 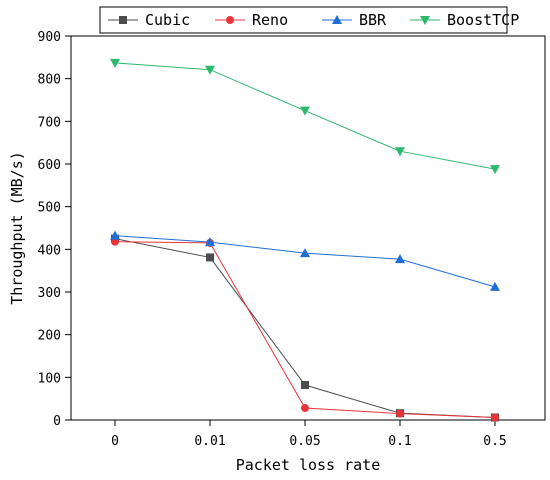 What do you see at coordinates (54, 229) in the screenshot?
I see `y-axis: 0 100 200 300 400 500 600 700 800 900` at bounding box center [54, 229].